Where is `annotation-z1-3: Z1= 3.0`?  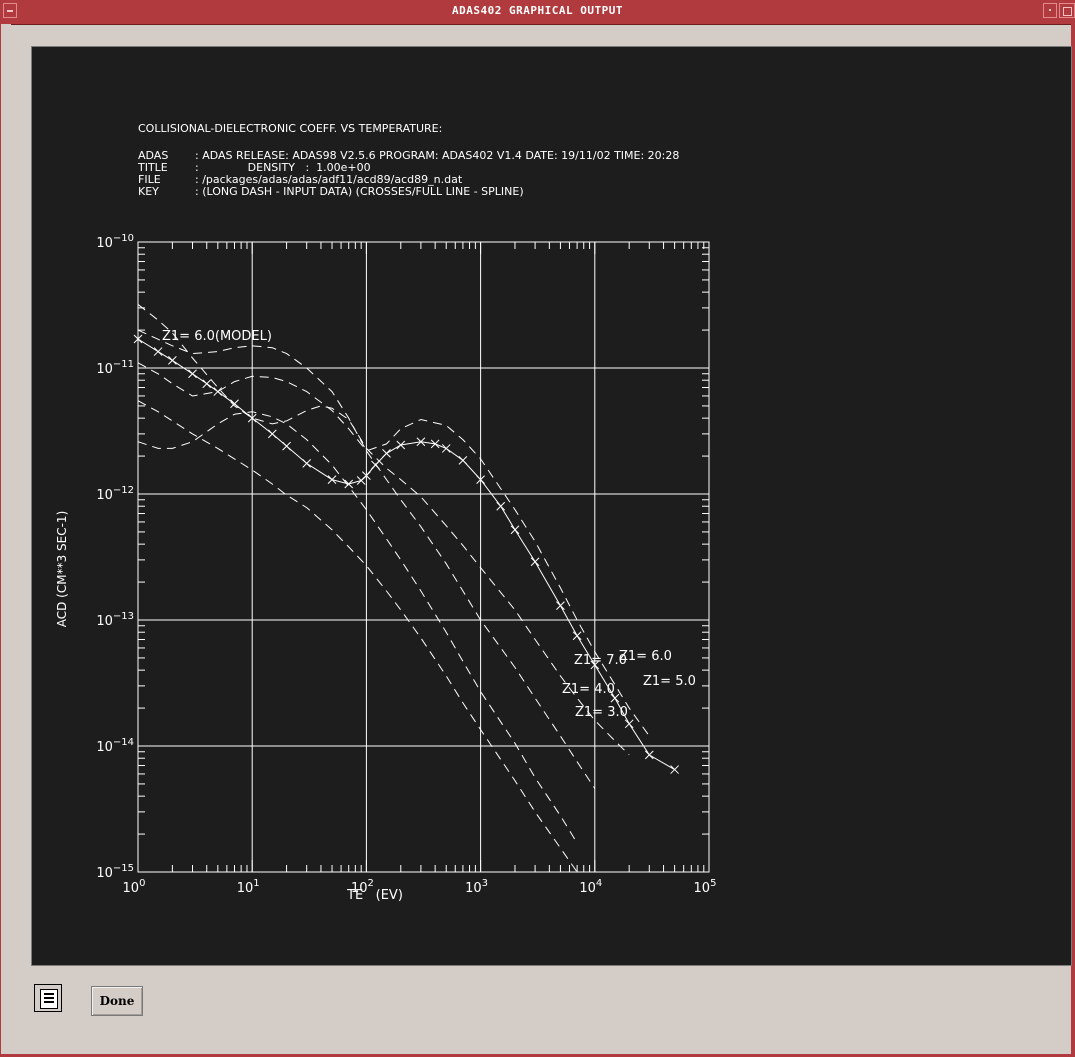
annotation-z1-3: Z1= 3.0 is located at coordinates (601, 712).